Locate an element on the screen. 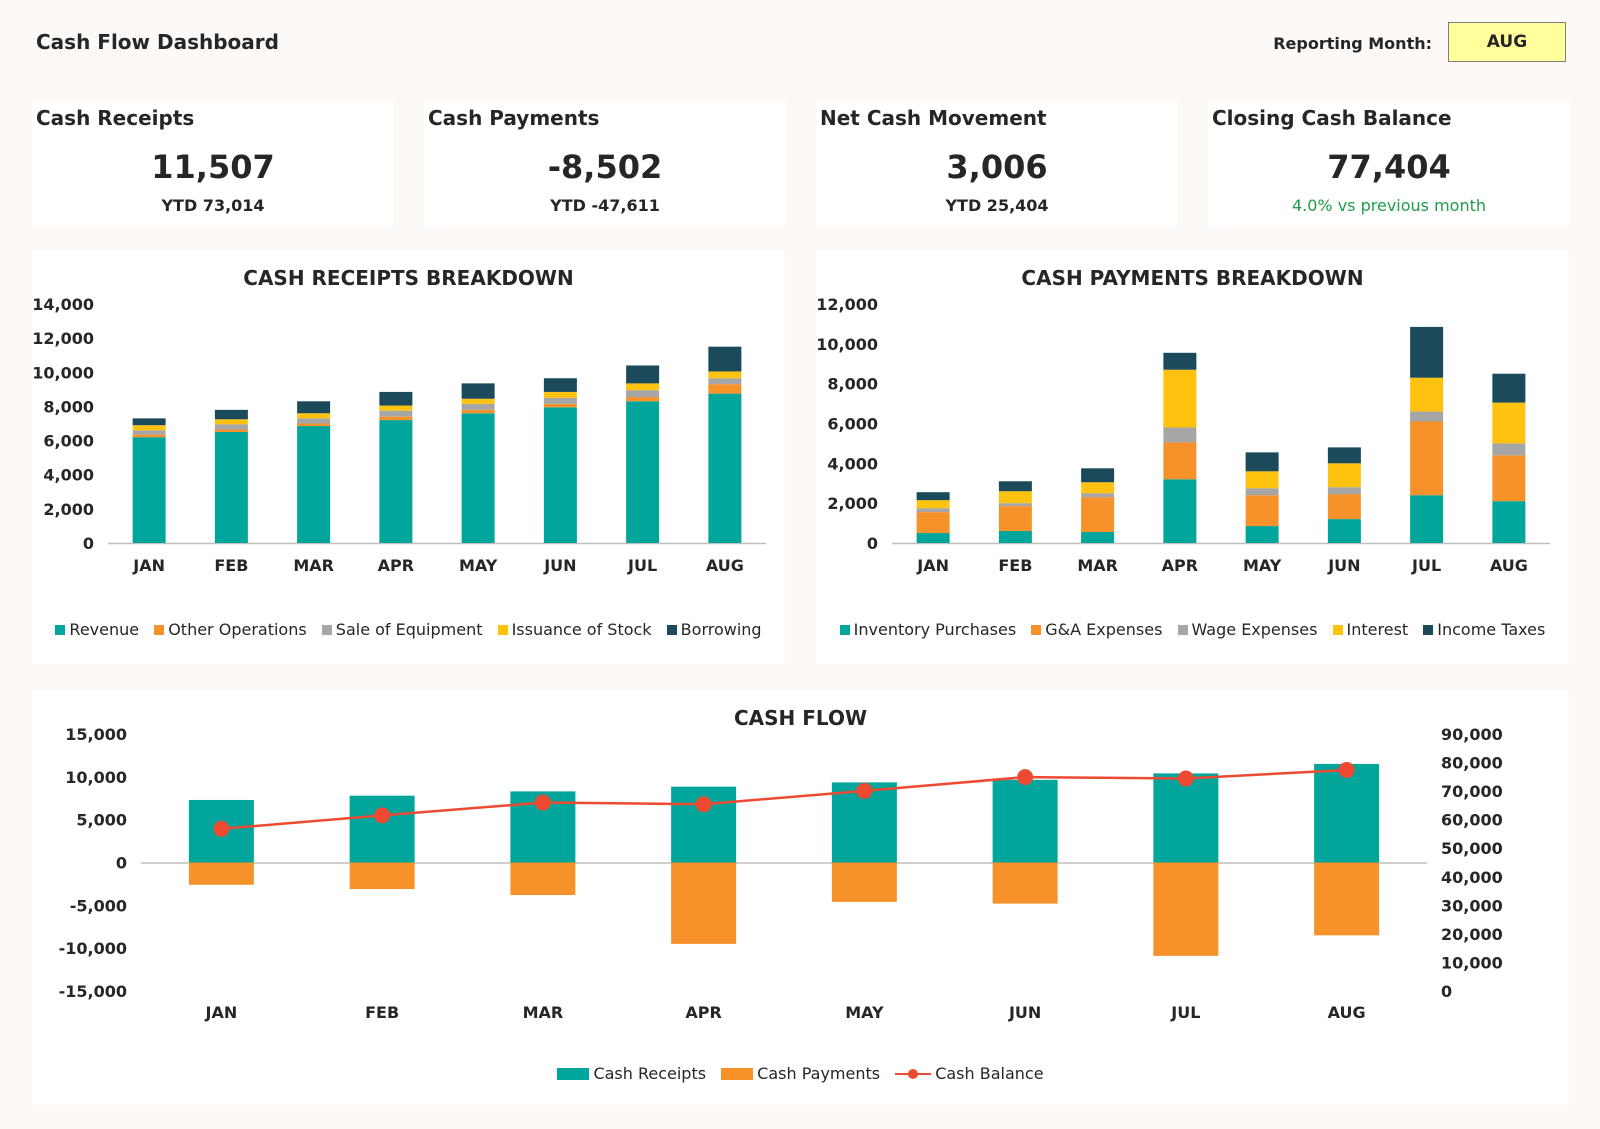 This screenshot has height=1129, width=1600. legend-item-sale-of-equipment: Sale of Equipment is located at coordinates (401, 629).